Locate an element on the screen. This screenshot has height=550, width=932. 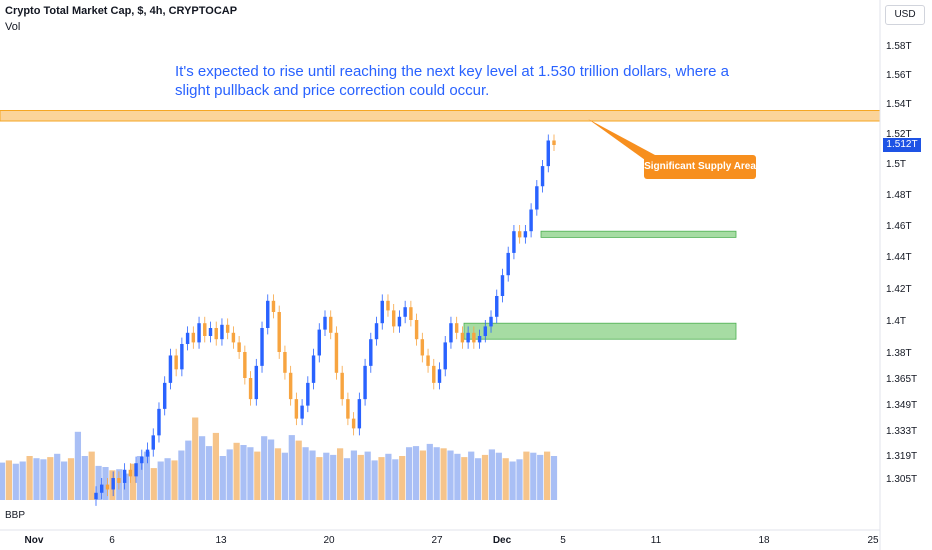
y-tick-label: 1.46T is located at coordinates (899, 226).